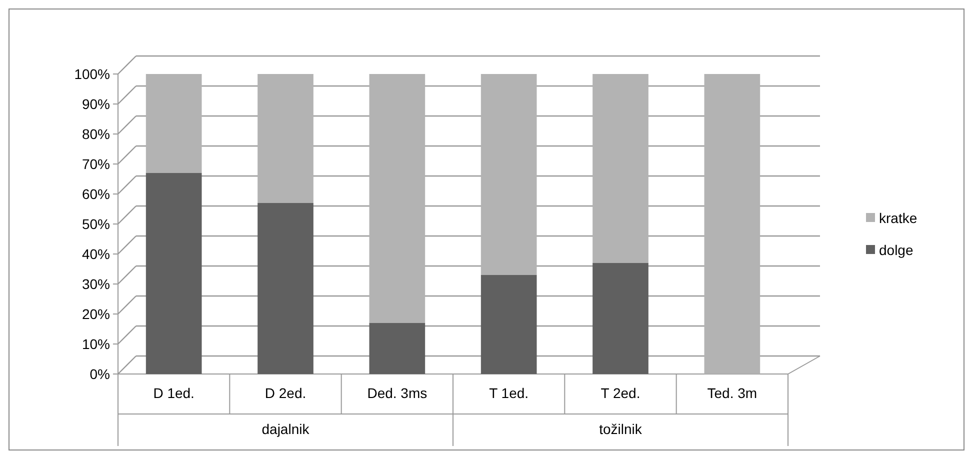 This screenshot has width=973, height=459. Describe the element at coordinates (96, 314) in the screenshot. I see `y-tick-label: 20%` at that location.